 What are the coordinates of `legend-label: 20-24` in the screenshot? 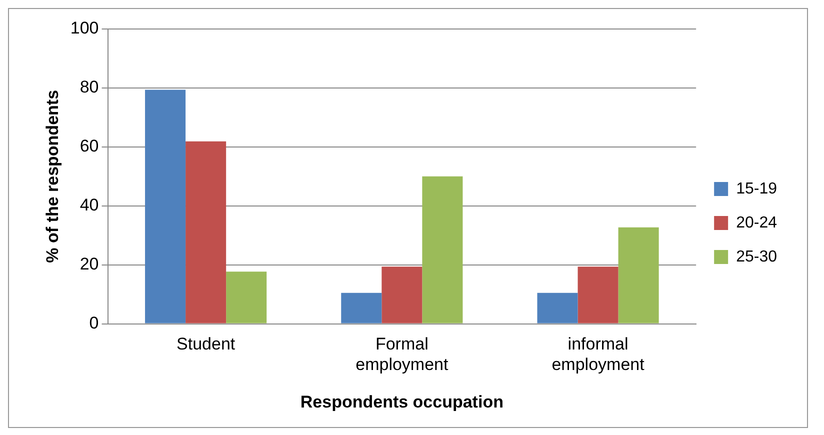 It's located at (757, 223).